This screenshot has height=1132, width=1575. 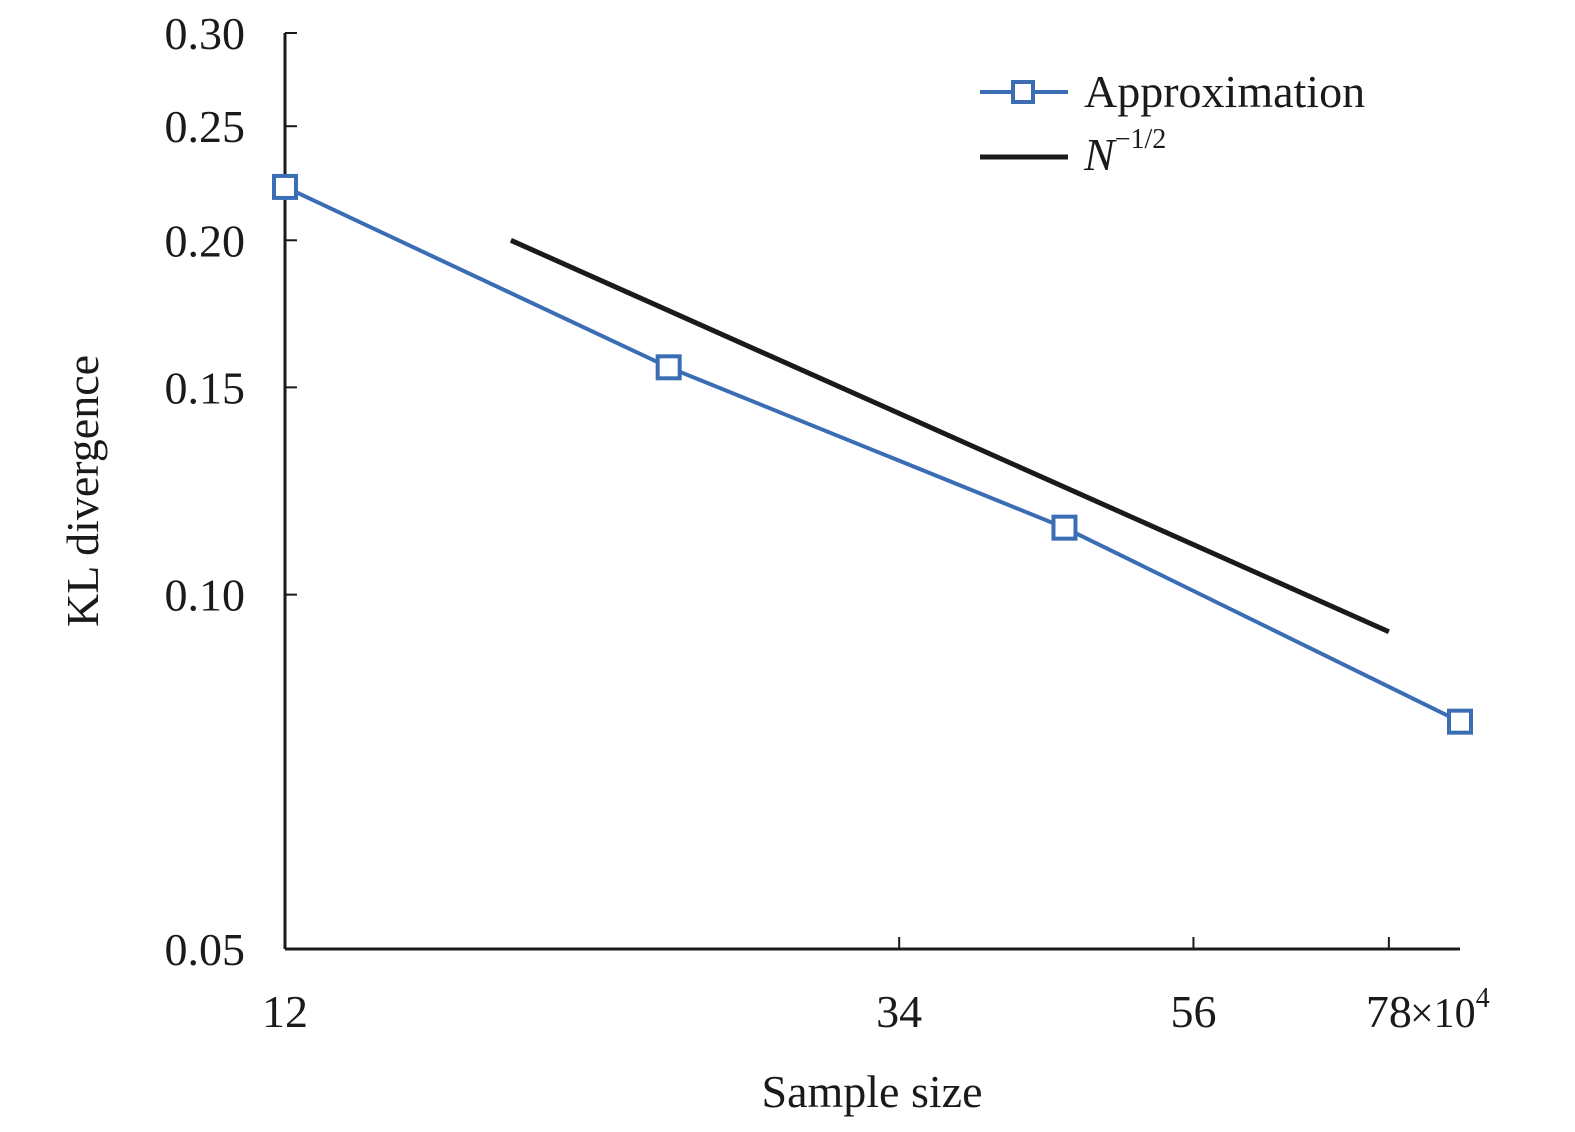 What do you see at coordinates (1193, 1011) in the screenshot?
I see `x-tick-label: 56` at bounding box center [1193, 1011].